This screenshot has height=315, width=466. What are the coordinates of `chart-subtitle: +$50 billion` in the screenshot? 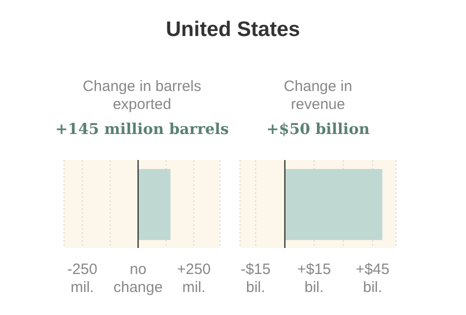 It's located at (318, 129).